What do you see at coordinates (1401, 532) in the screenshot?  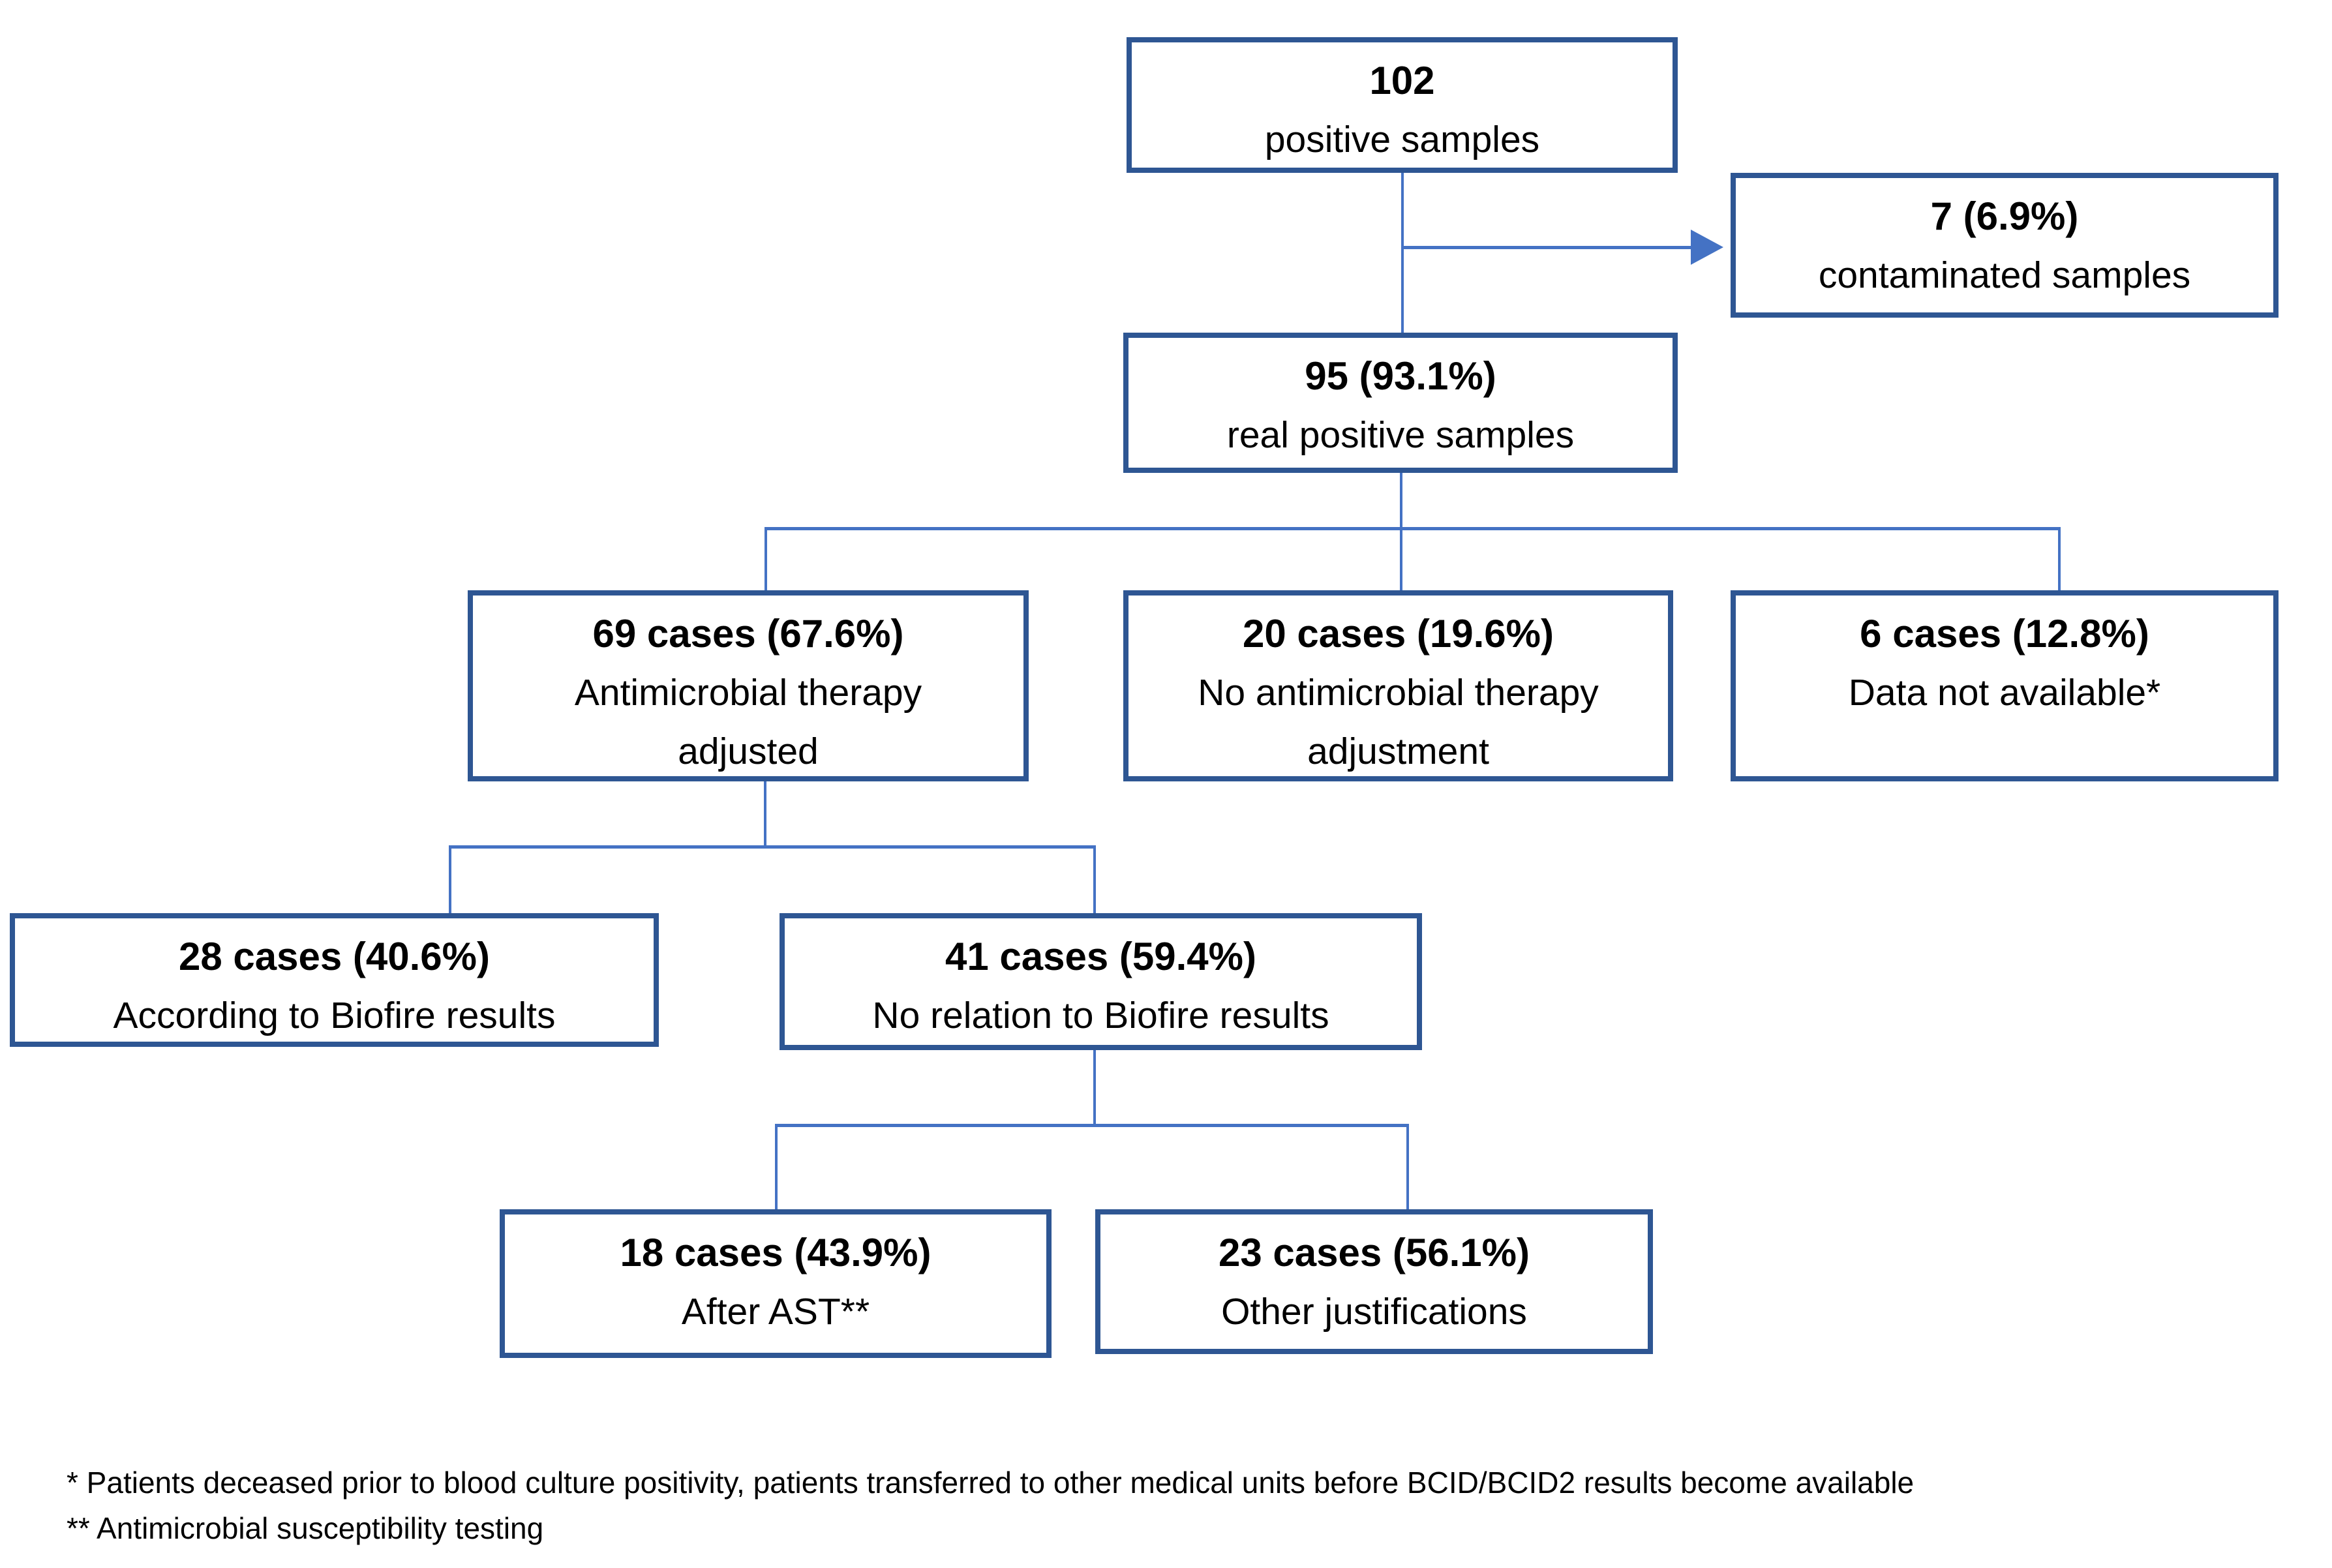 I see `connector-95-riser` at bounding box center [1401, 532].